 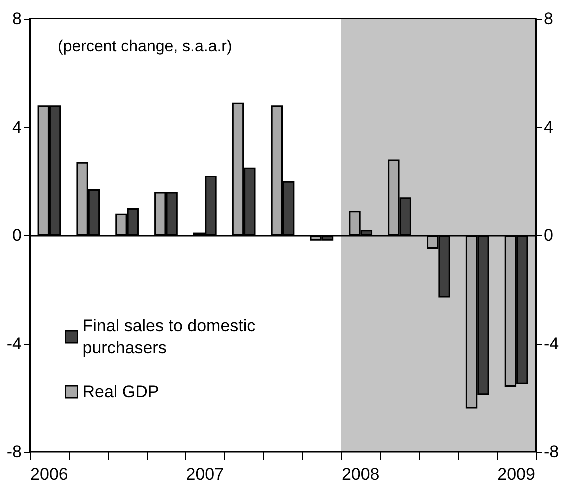 What do you see at coordinates (549, 19) in the screenshot?
I see `y2-tick-label: 8` at bounding box center [549, 19].